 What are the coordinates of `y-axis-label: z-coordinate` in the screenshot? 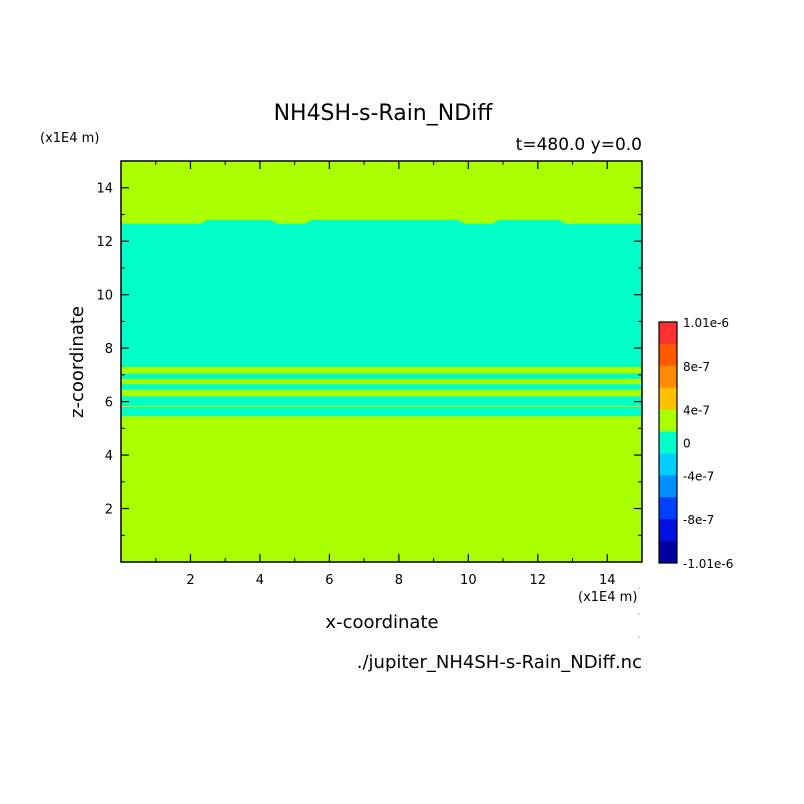 It's located at (77, 362).